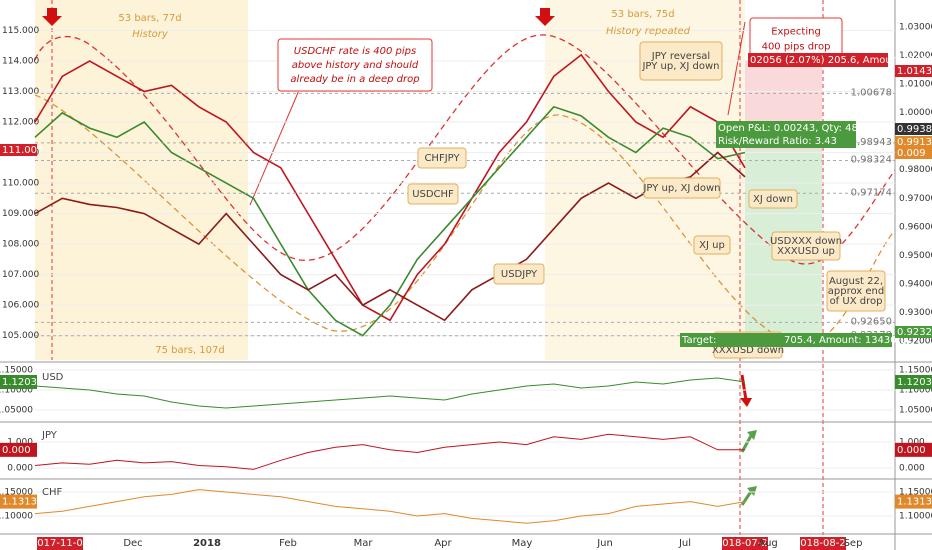 The width and height of the screenshot is (932, 550). I want to click on y2-tick-label: 1.00000, so click(915, 113).